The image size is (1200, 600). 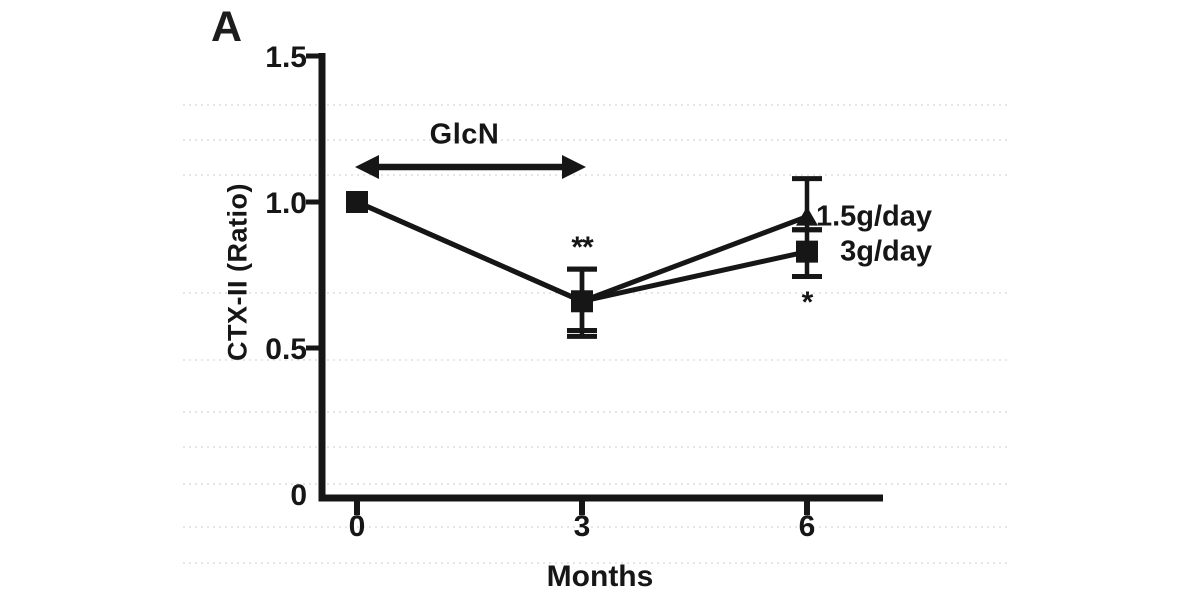 What do you see at coordinates (286, 57) in the screenshot?
I see `y-tick-label: 1.5` at bounding box center [286, 57].